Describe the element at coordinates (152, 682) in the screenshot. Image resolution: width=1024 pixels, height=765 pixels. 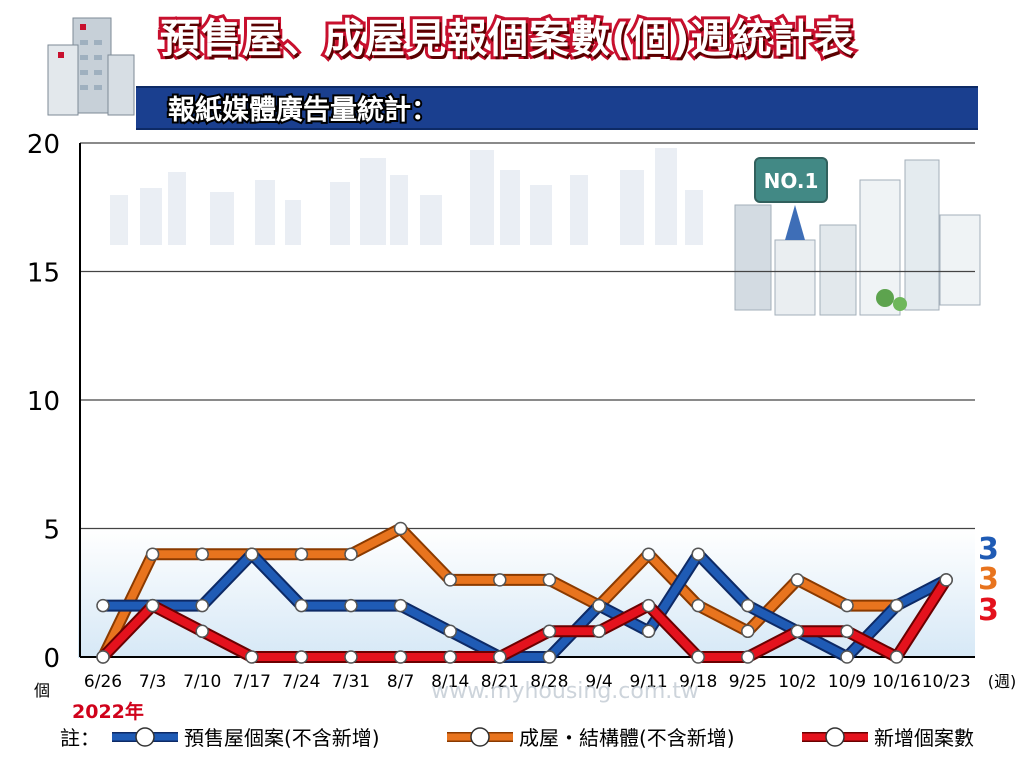
I see `x-tick-label: 7/3` at that location.